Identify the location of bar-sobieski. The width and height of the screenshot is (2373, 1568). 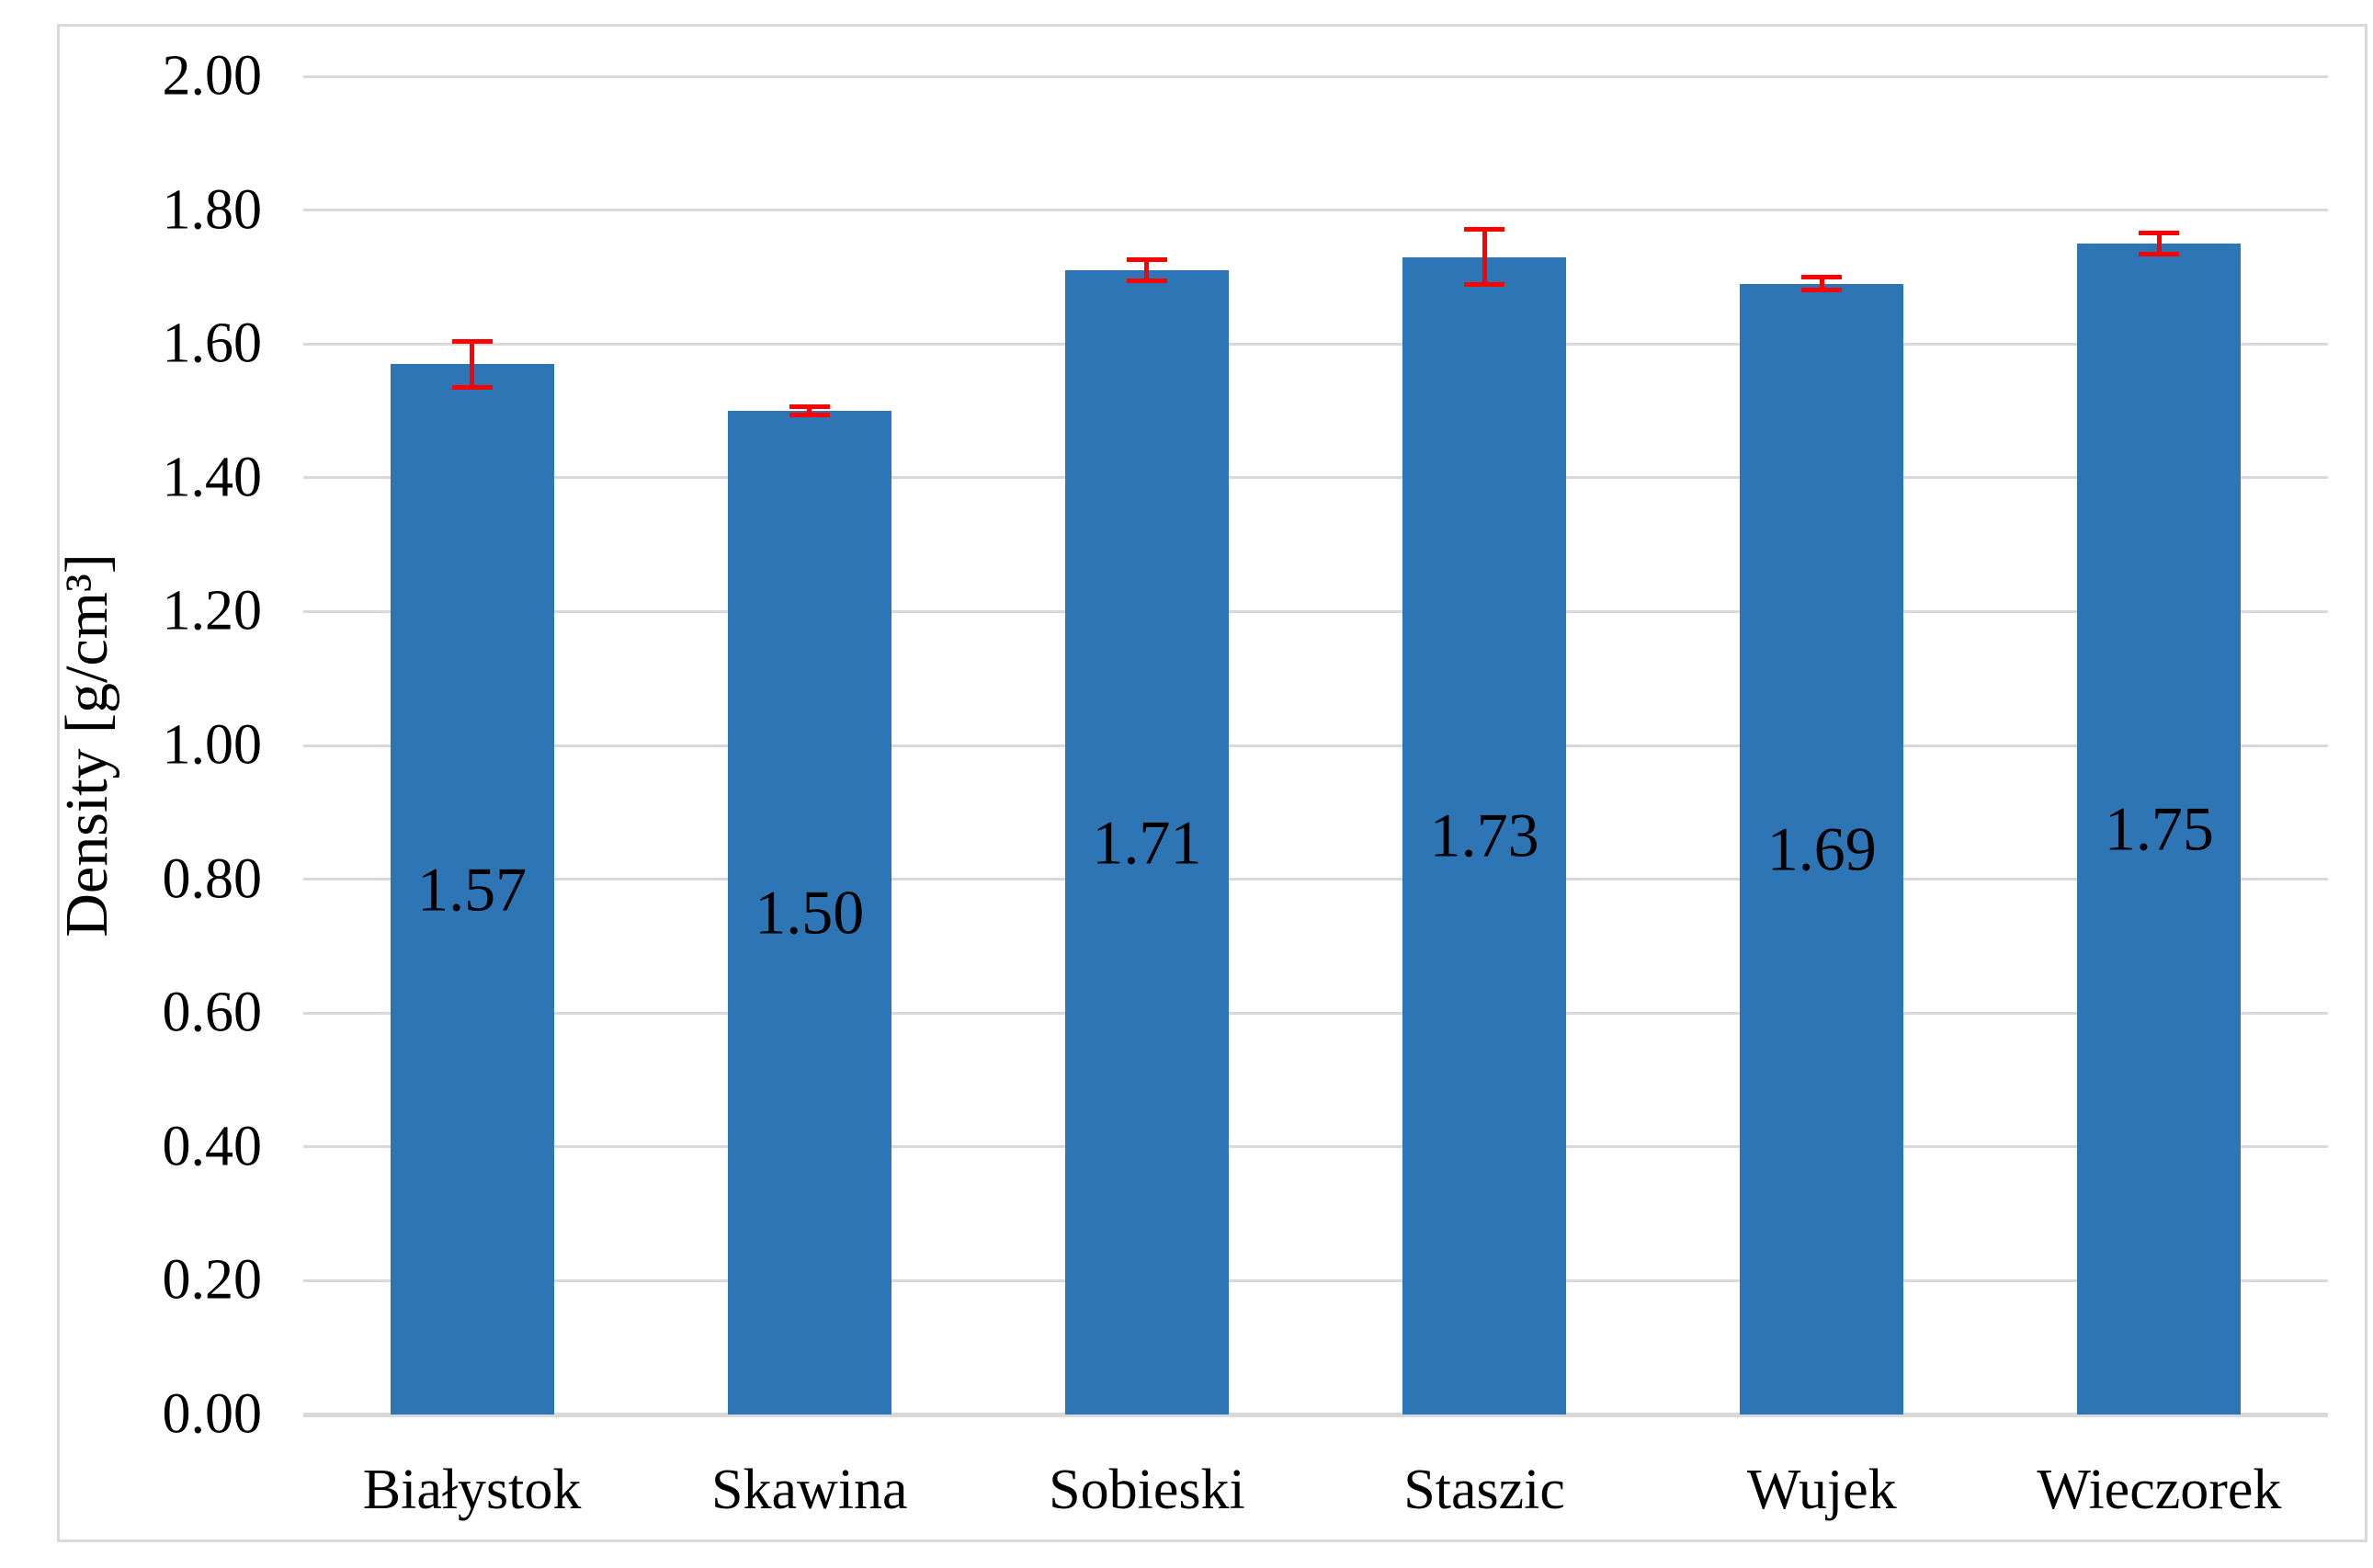
(1146, 842).